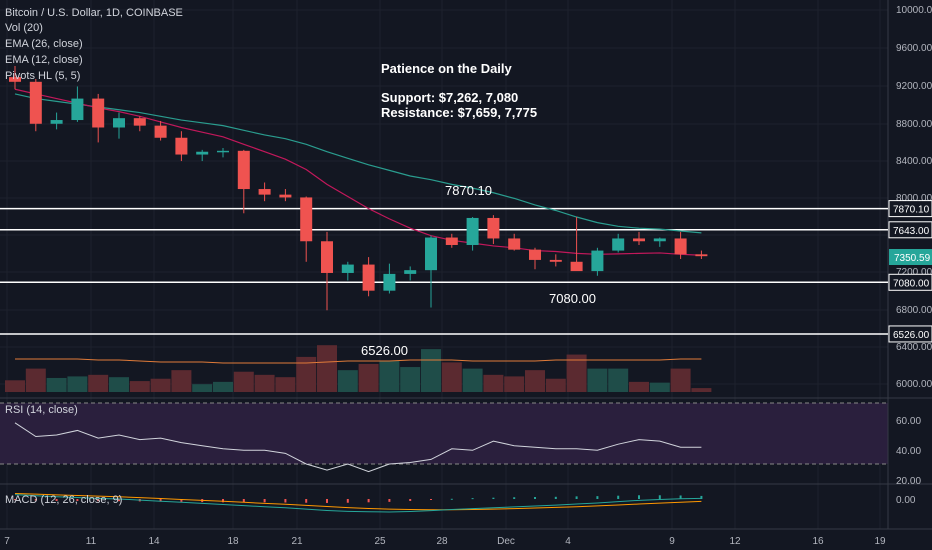 This screenshot has width=932, height=550. Describe the element at coordinates (914, 161) in the screenshot. I see `price-tick: 8400.00` at that location.